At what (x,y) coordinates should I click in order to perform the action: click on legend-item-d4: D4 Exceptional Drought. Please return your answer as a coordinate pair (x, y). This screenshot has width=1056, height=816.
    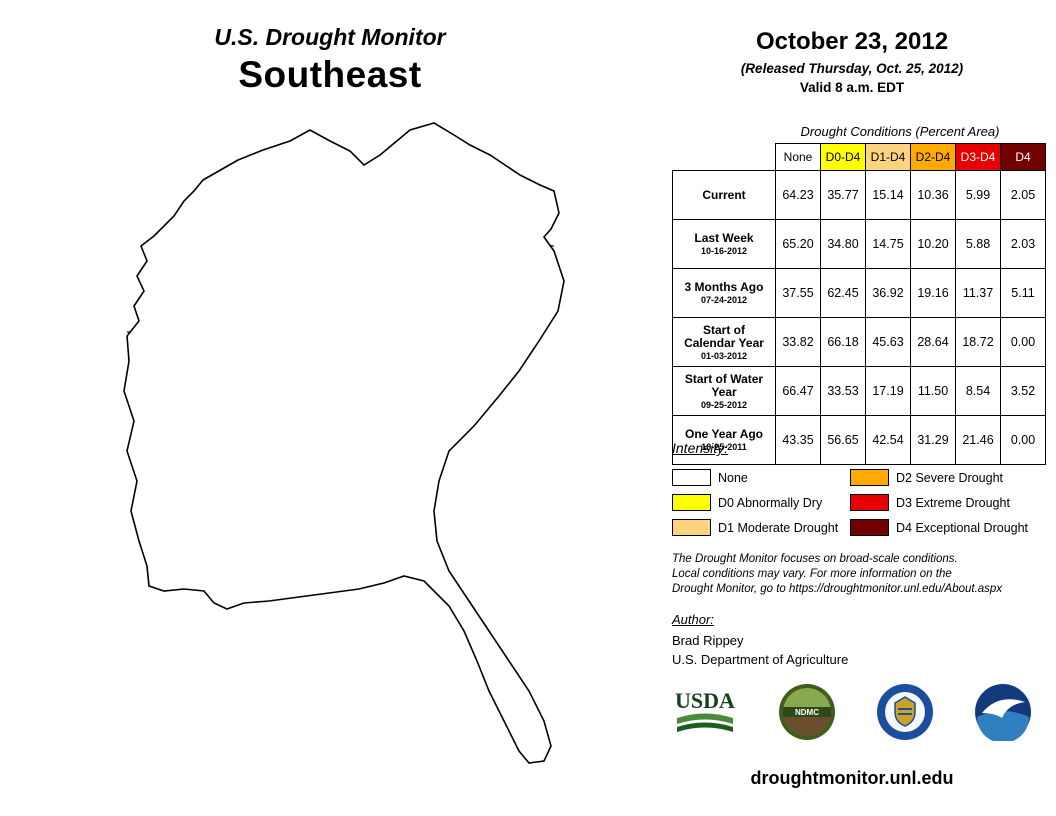
    Looking at the image, I should click on (947, 527).